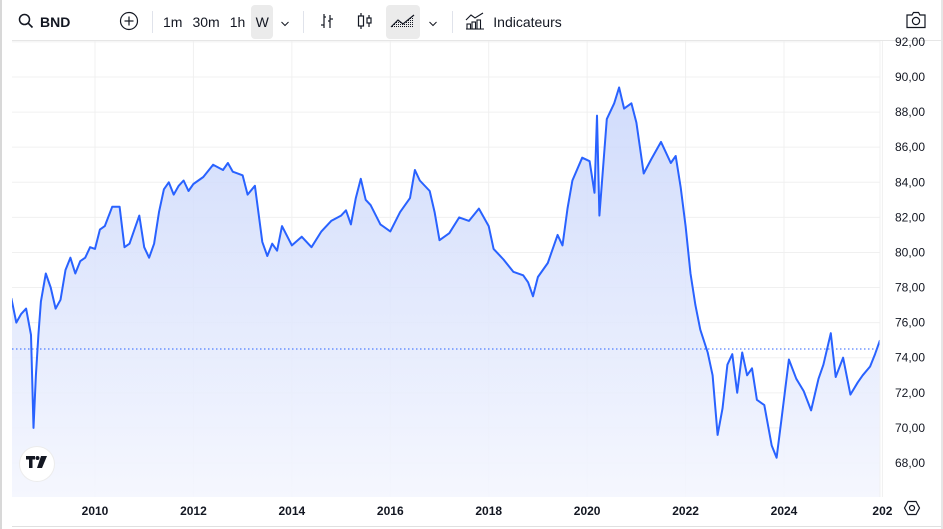 The width and height of the screenshot is (943, 529). What do you see at coordinates (292, 511) in the screenshot?
I see `time-axis-label: 2014` at bounding box center [292, 511].